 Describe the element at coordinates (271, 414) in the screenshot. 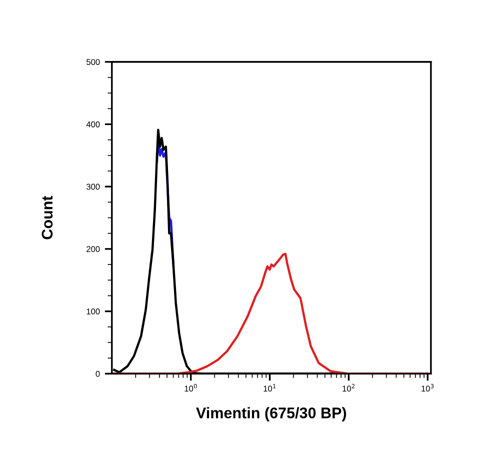

I see `x-axis-title: Vimentin (675/30 BP)` at that location.